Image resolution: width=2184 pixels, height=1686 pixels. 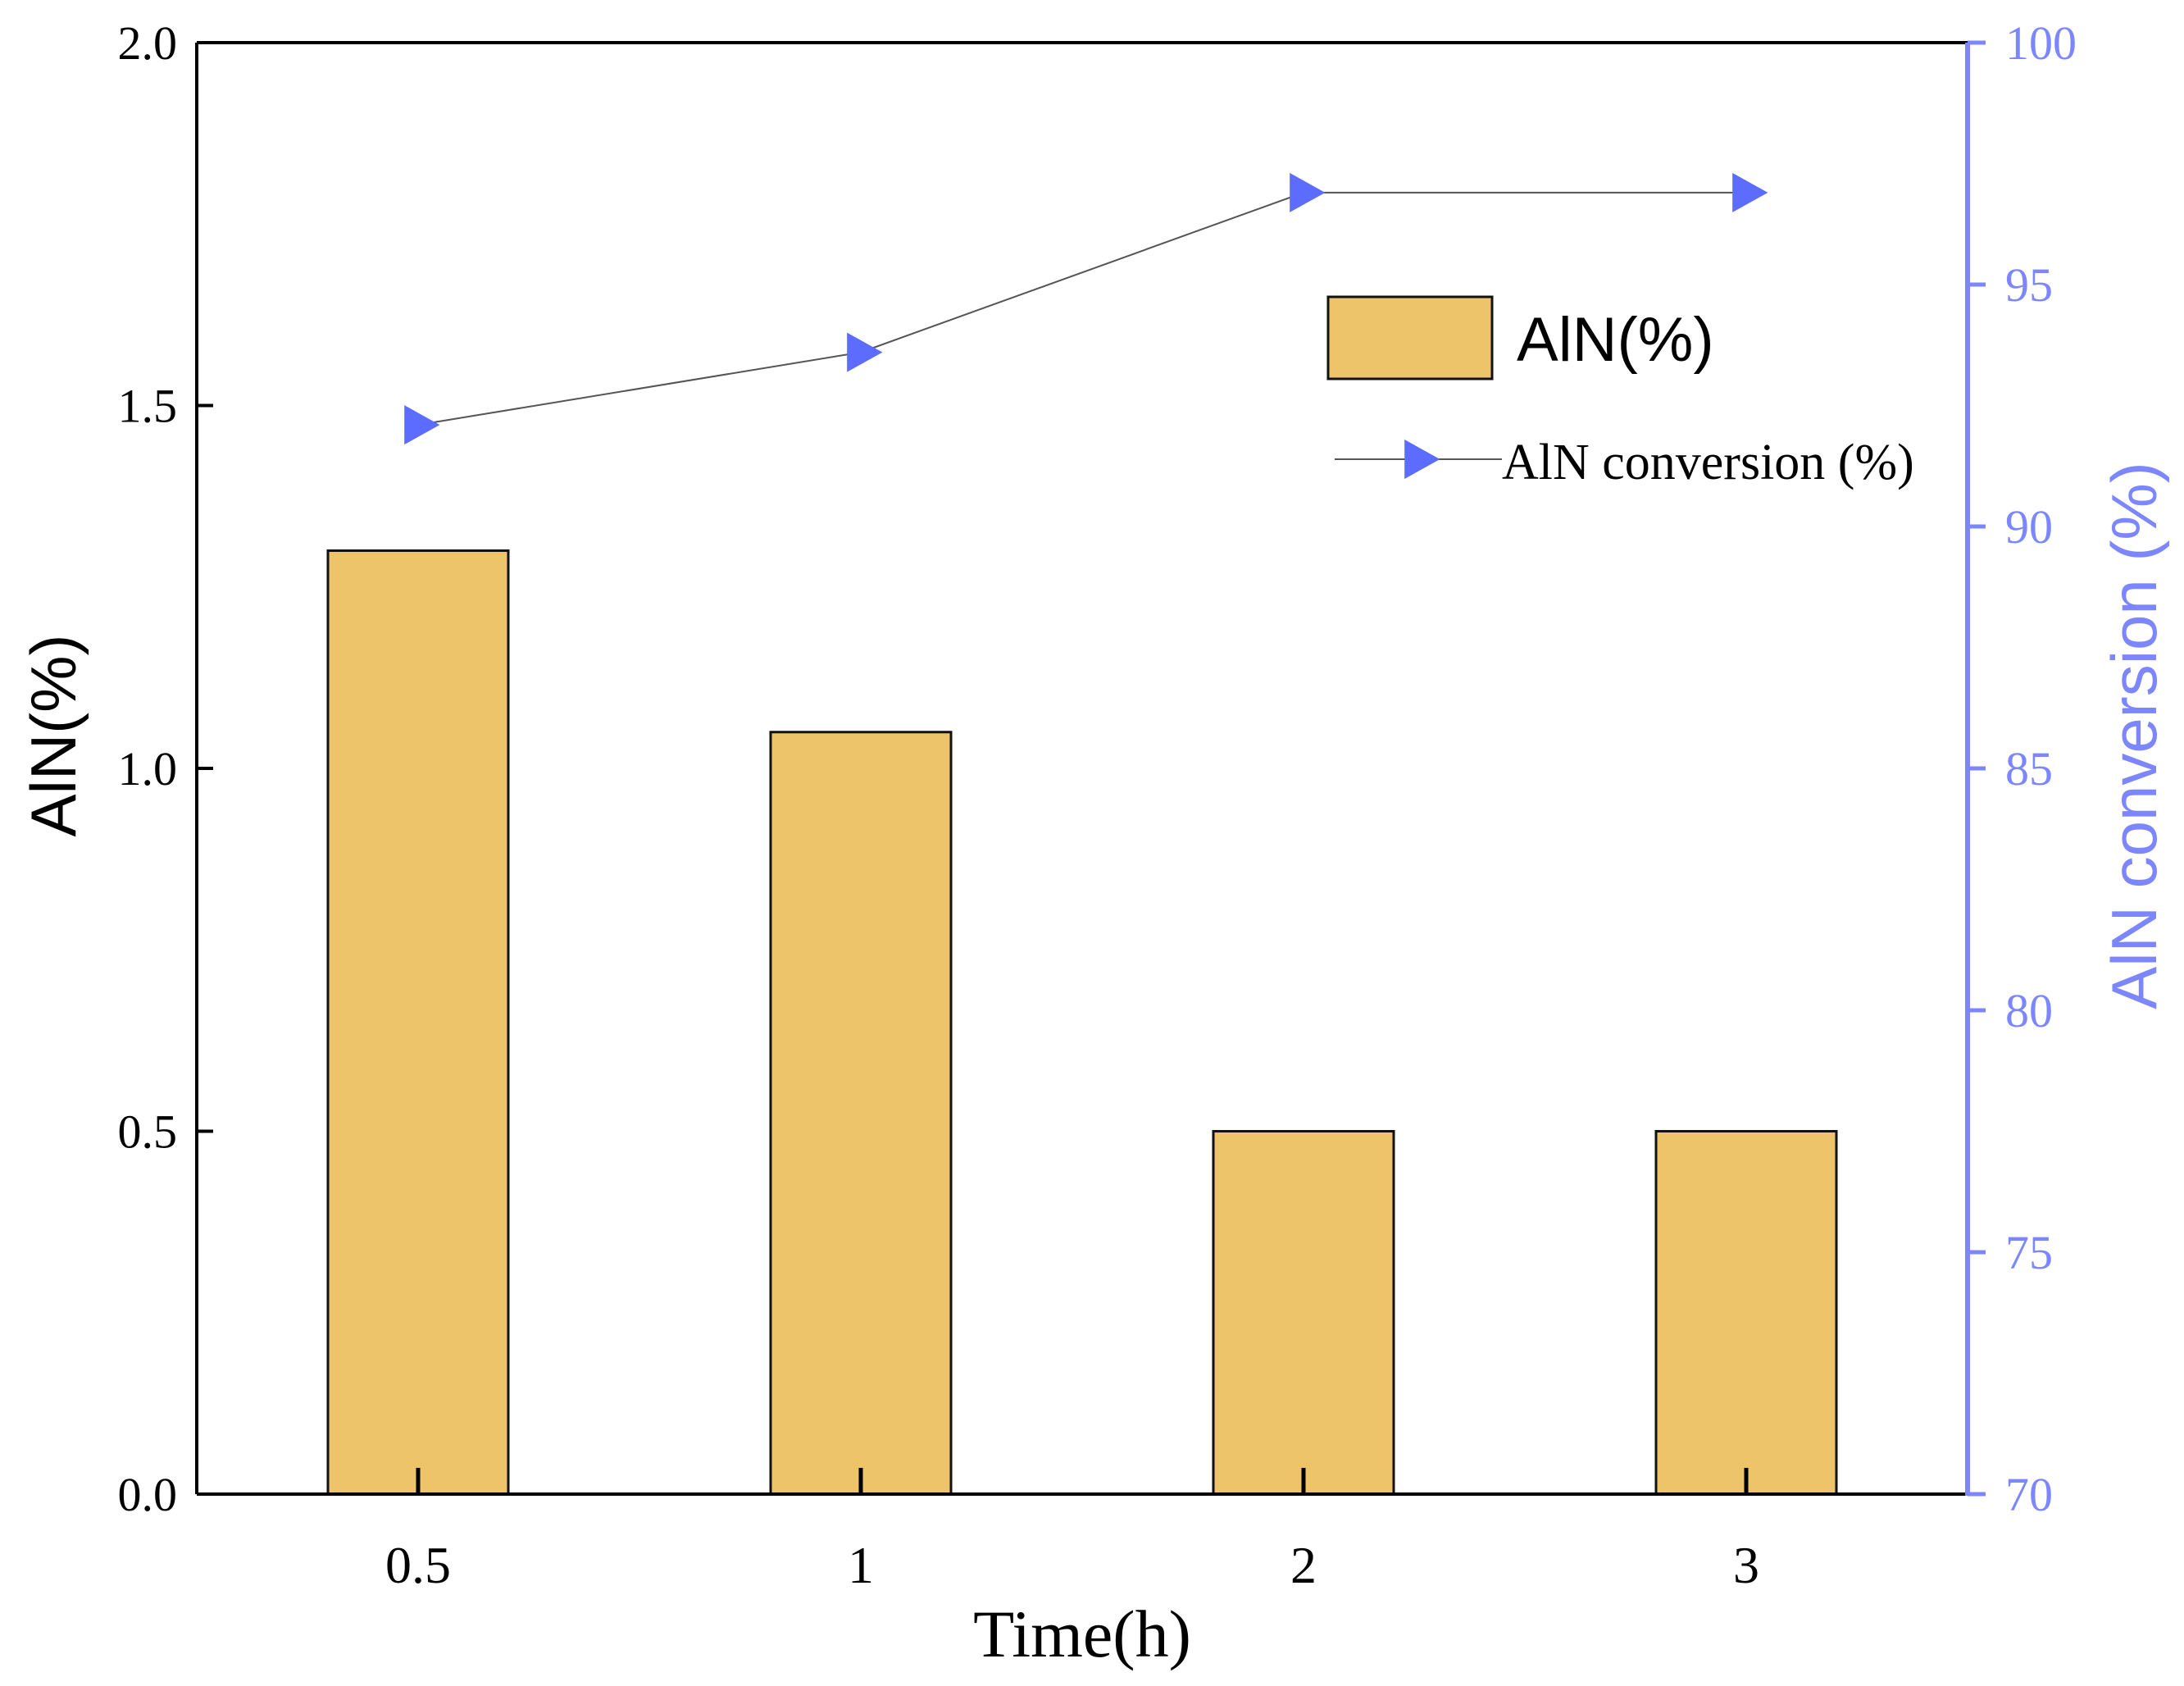 I want to click on ytick-right-label-85: 85, so click(x=2029, y=768).